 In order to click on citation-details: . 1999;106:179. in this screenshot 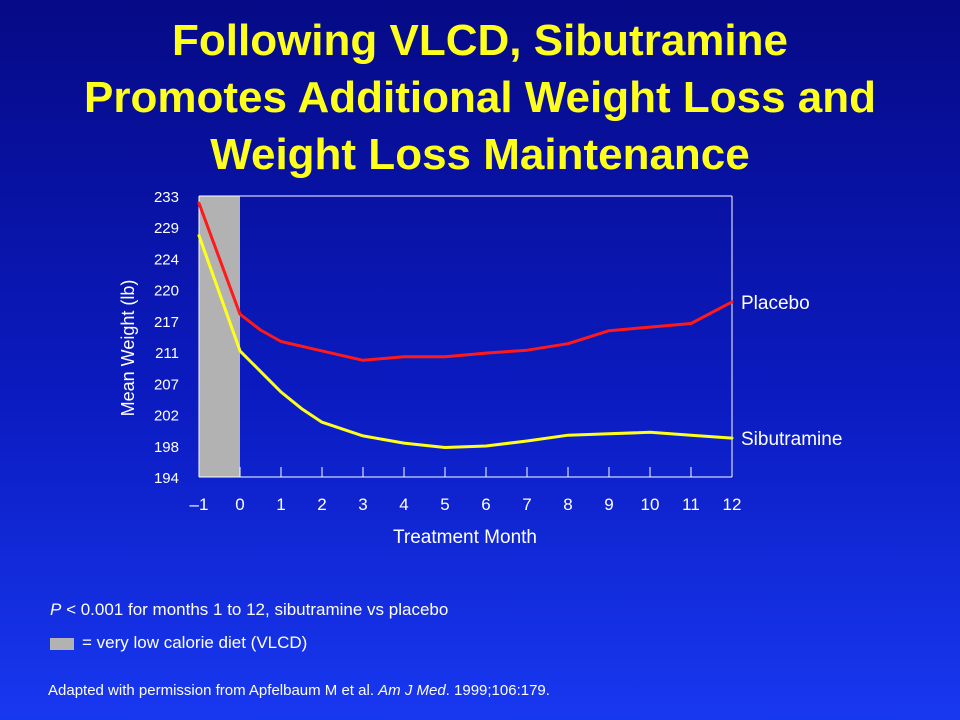, I will do `click(497, 690)`.